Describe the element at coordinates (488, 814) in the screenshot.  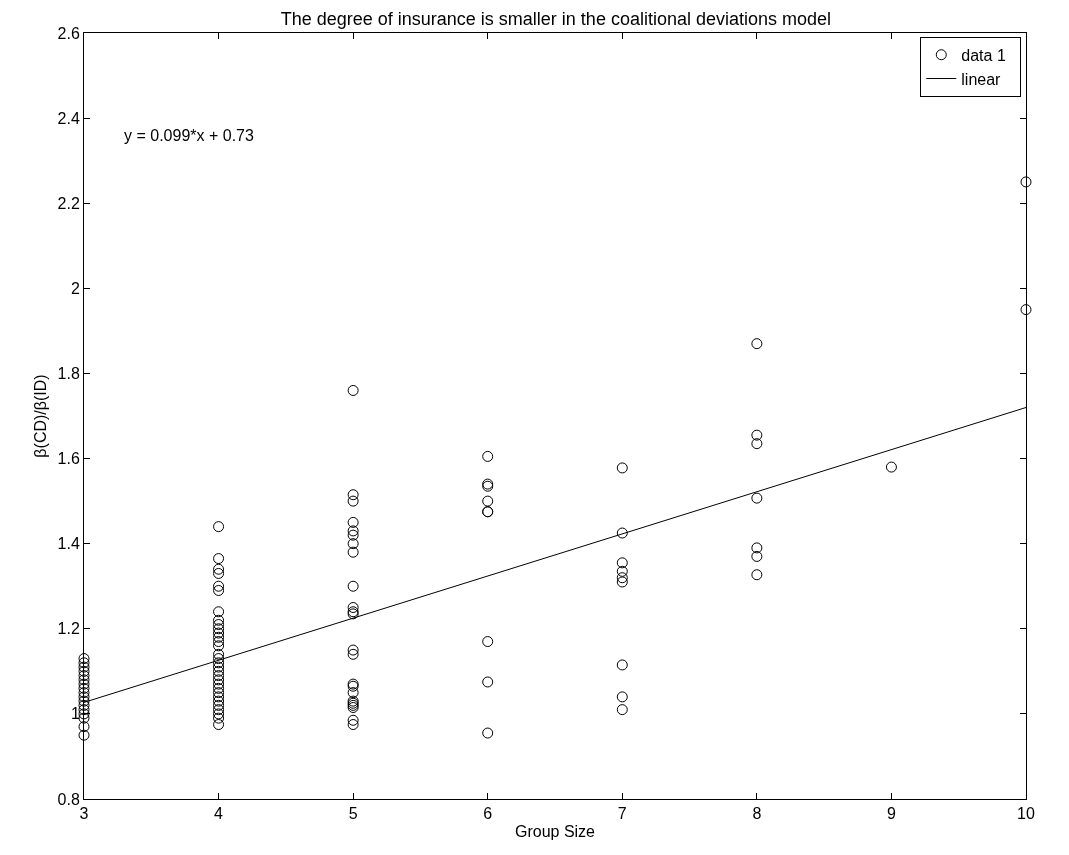
I see `x-tick-label: 6` at that location.